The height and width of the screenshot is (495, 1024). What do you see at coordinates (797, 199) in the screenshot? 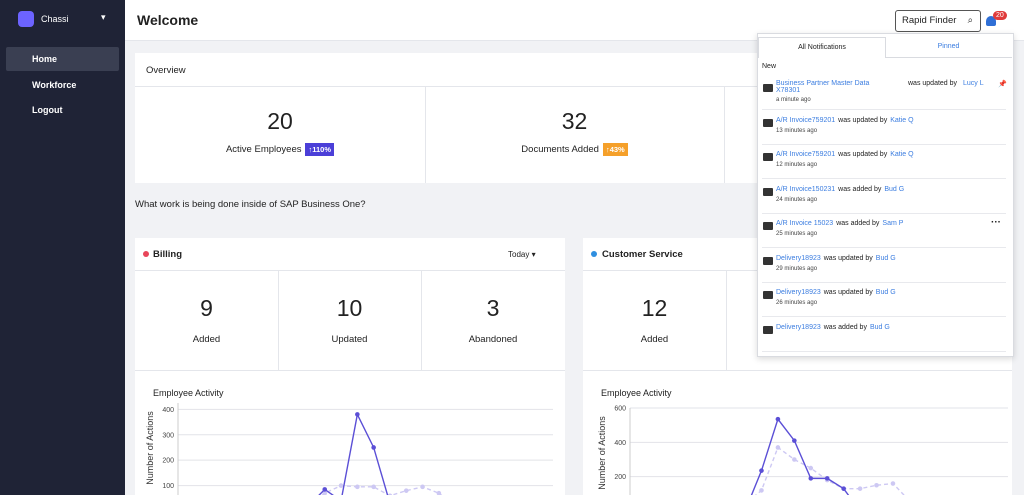
I see `timestamp: 24 minutes ago` at bounding box center [797, 199].